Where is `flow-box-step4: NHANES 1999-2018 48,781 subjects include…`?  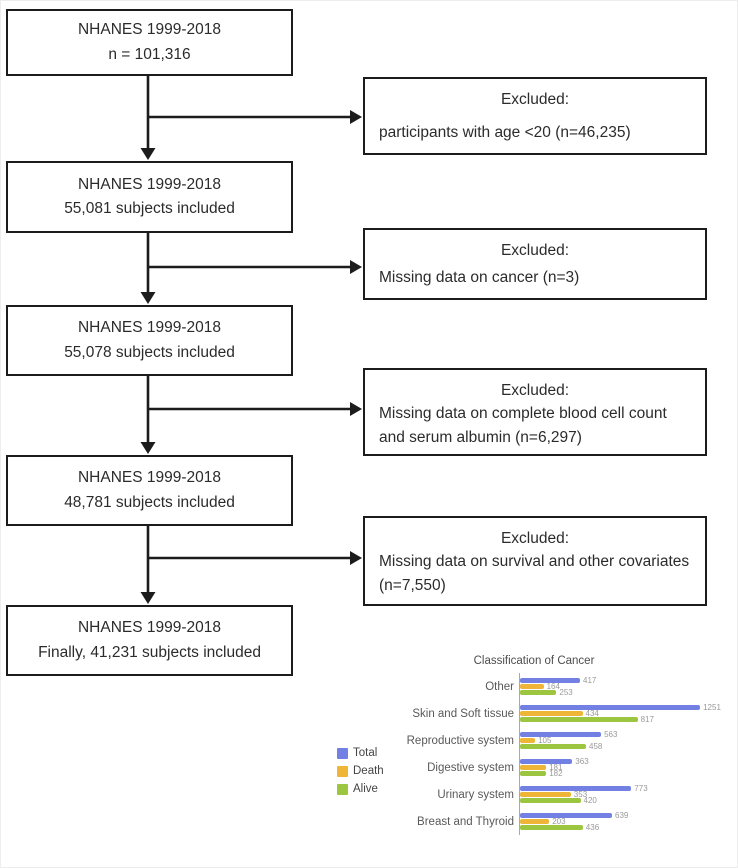 flow-box-step4: NHANES 1999-2018 48,781 subjects include… is located at coordinates (149, 490).